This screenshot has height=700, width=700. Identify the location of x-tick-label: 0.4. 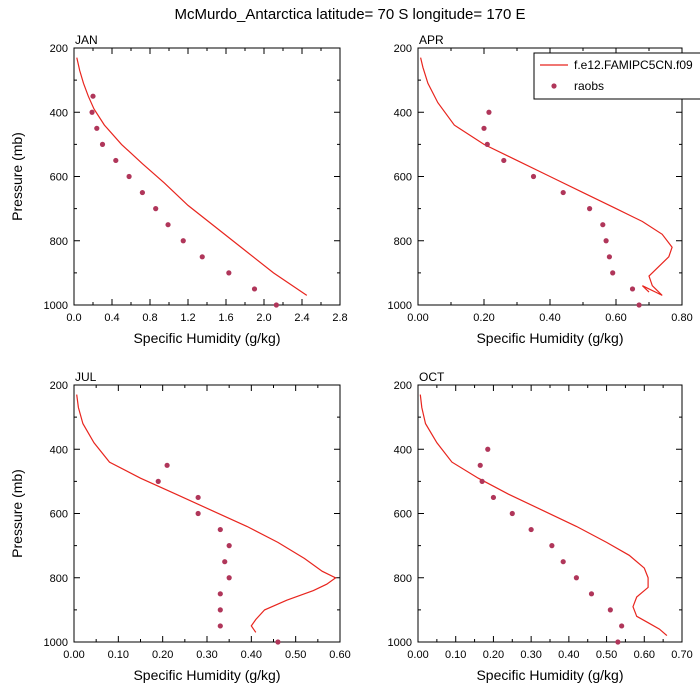
(111, 318).